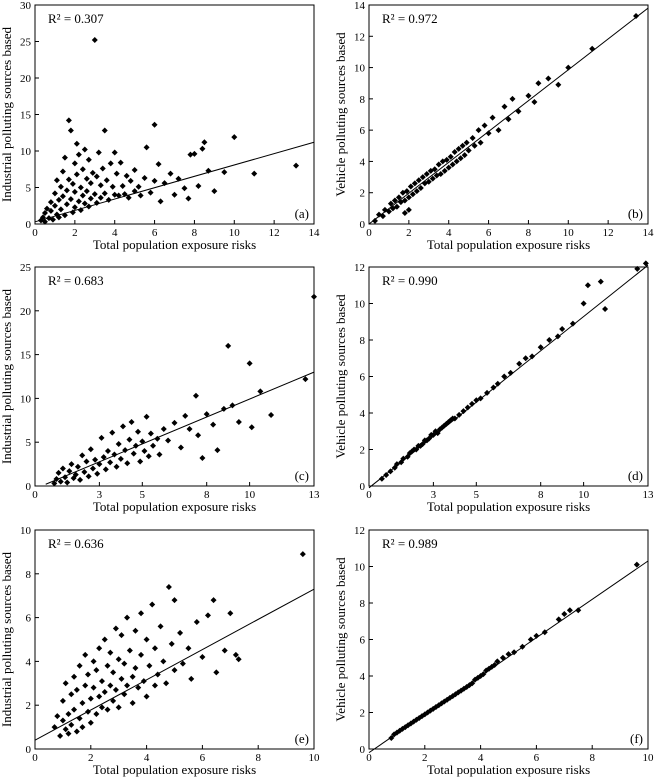 The image size is (659, 784). I want to click on x-axis-label: Total population exposure risks, so click(508, 506).